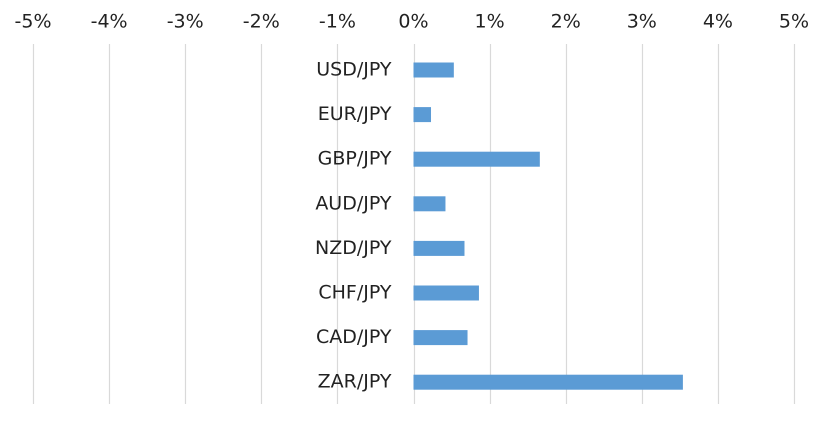  I want to click on x-tick-label: 4%, so click(718, 22).